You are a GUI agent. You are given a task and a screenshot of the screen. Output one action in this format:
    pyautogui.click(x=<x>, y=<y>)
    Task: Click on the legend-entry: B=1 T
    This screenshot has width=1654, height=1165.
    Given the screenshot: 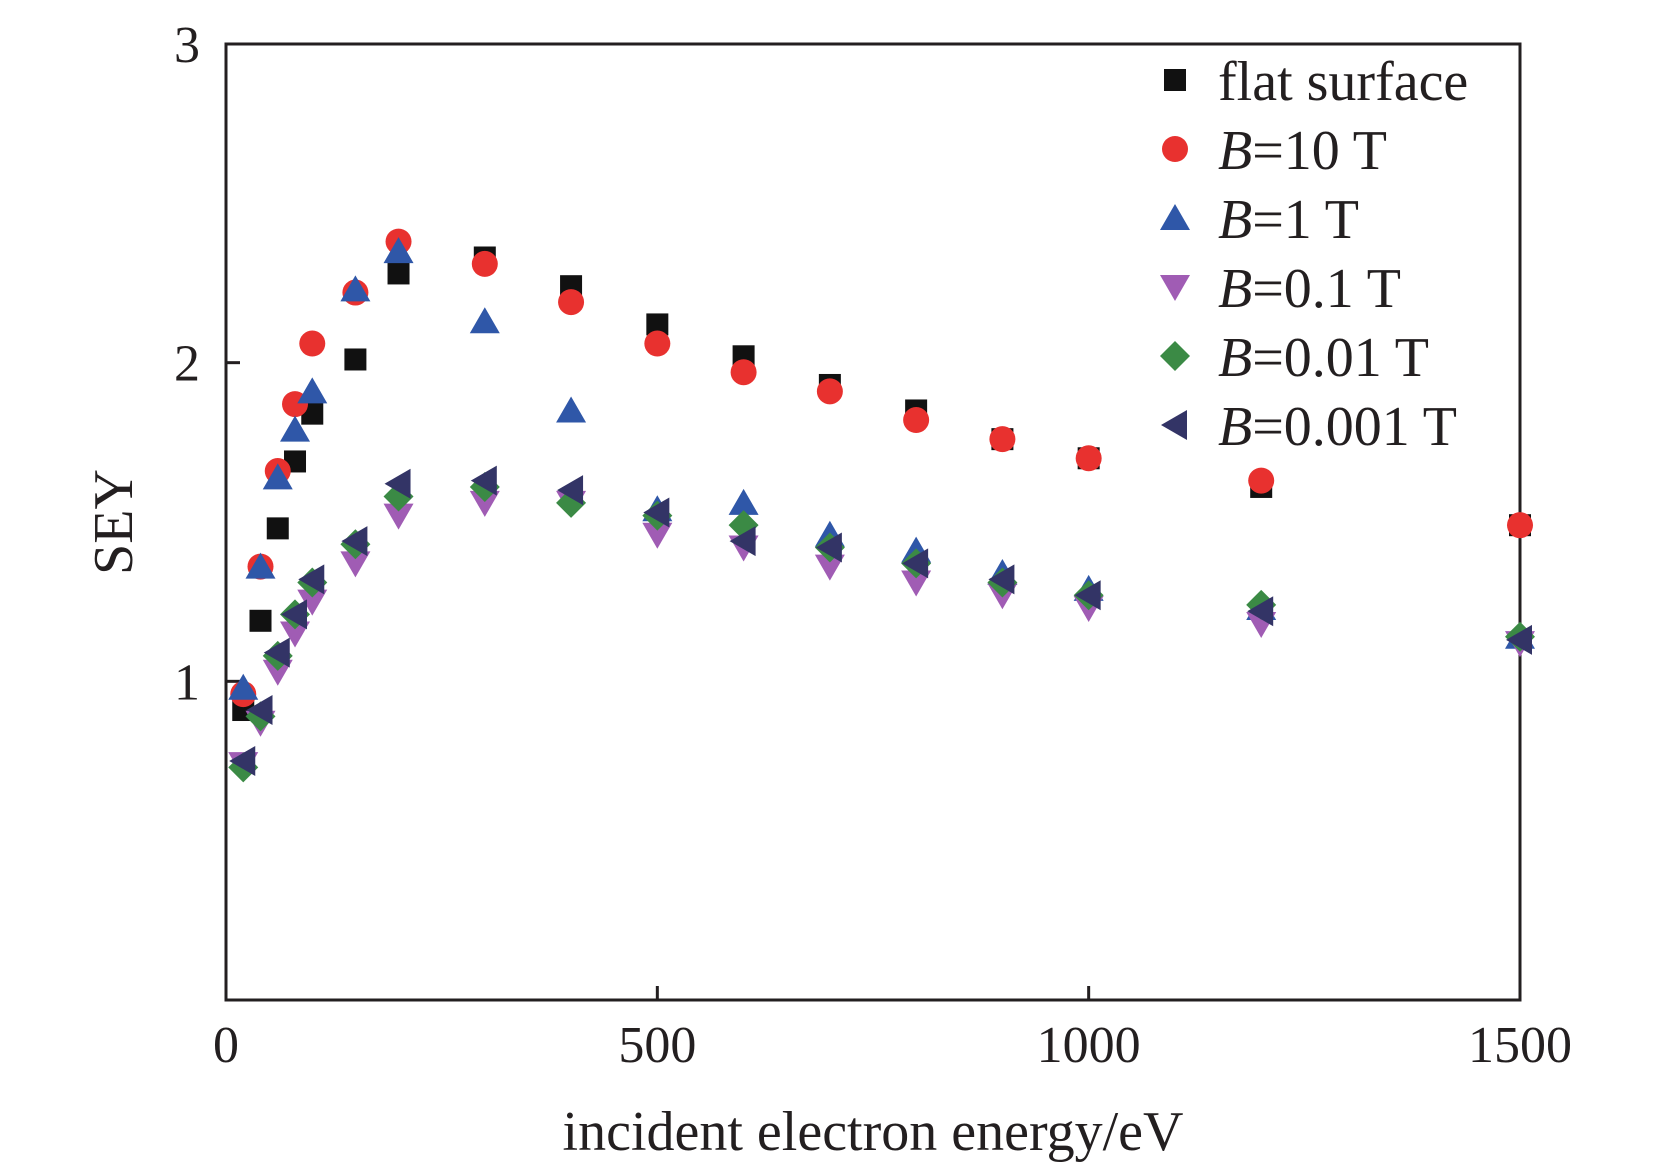 What is the action you would take?
    pyautogui.click(x=1259, y=220)
    